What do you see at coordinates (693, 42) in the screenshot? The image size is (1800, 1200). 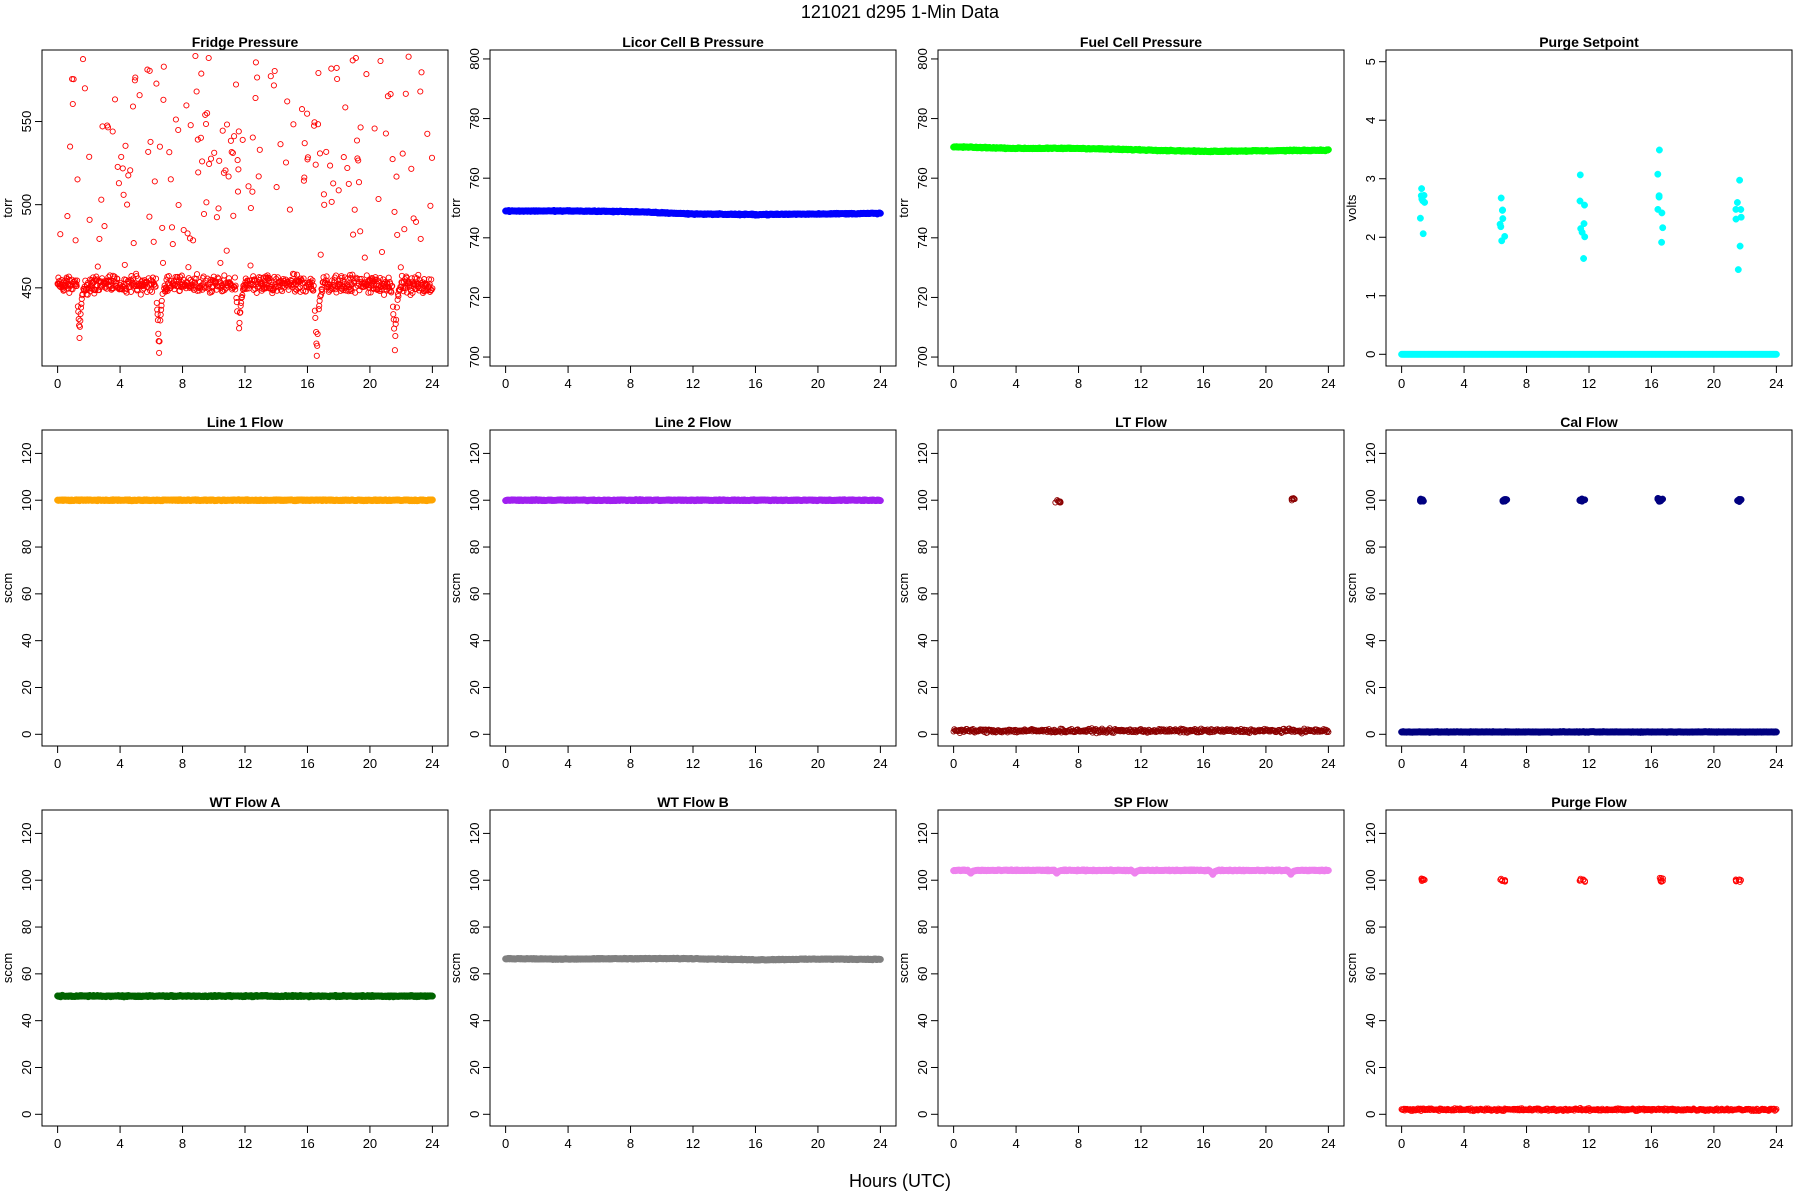 I see `chart-title: Licor Cell B Pressure` at bounding box center [693, 42].